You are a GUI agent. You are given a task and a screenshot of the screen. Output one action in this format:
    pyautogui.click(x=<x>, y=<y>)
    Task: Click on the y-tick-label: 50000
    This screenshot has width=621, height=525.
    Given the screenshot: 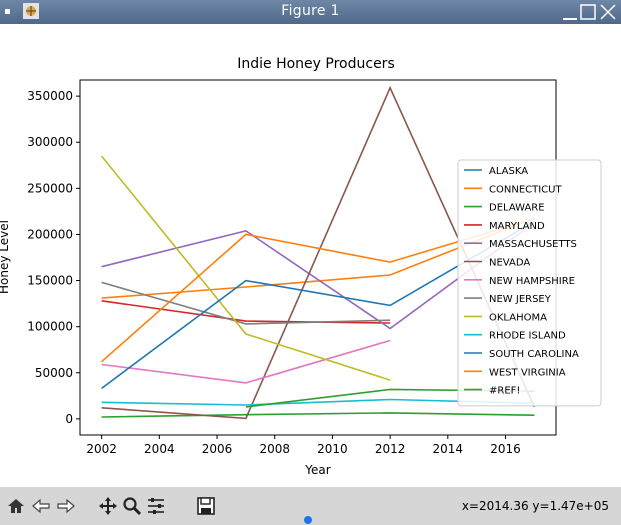 What is the action you would take?
    pyautogui.click(x=54, y=373)
    